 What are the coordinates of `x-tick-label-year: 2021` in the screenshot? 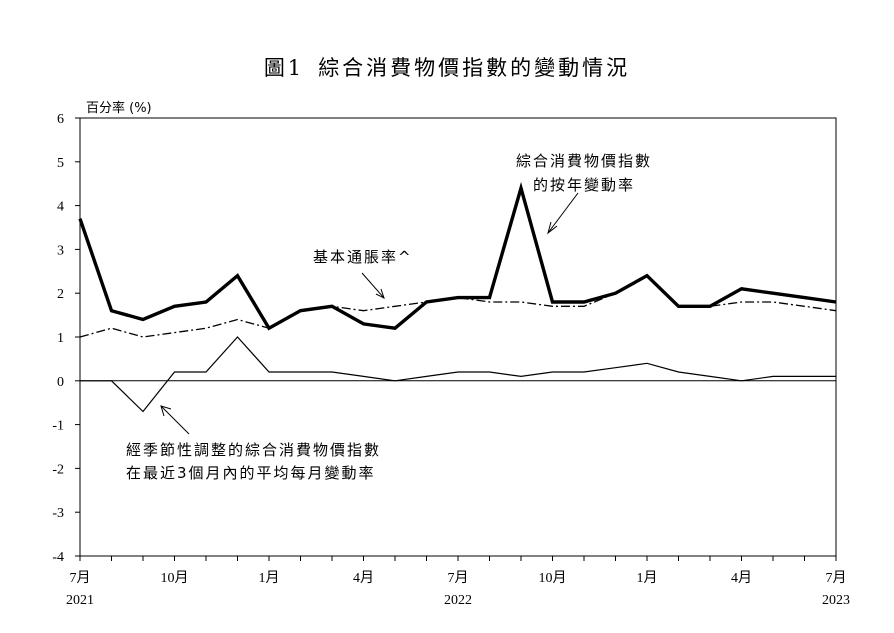 It's located at (80, 600).